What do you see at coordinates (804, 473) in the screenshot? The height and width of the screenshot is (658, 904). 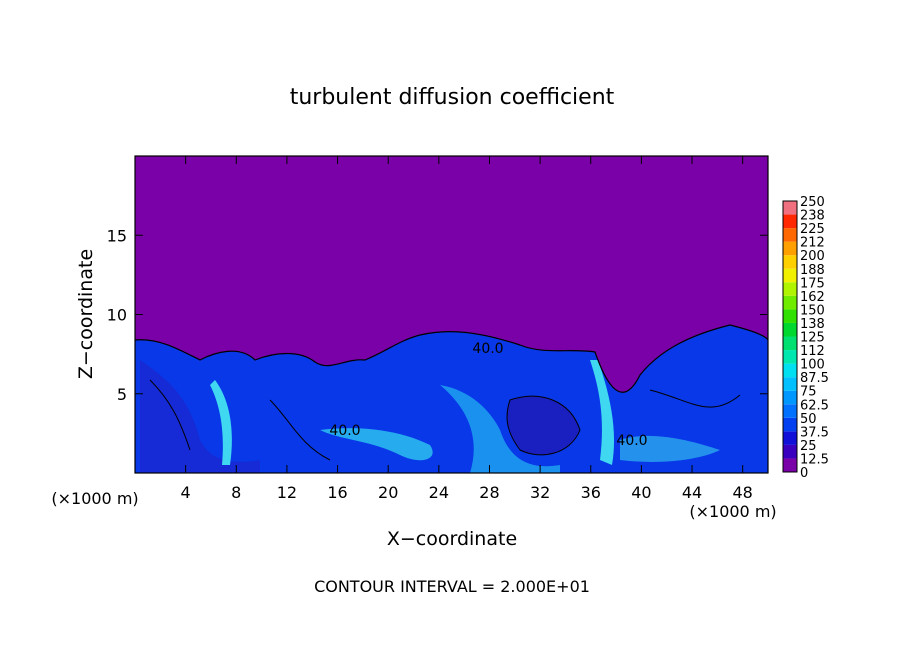 I see `colorbar-label: 0` at bounding box center [804, 473].